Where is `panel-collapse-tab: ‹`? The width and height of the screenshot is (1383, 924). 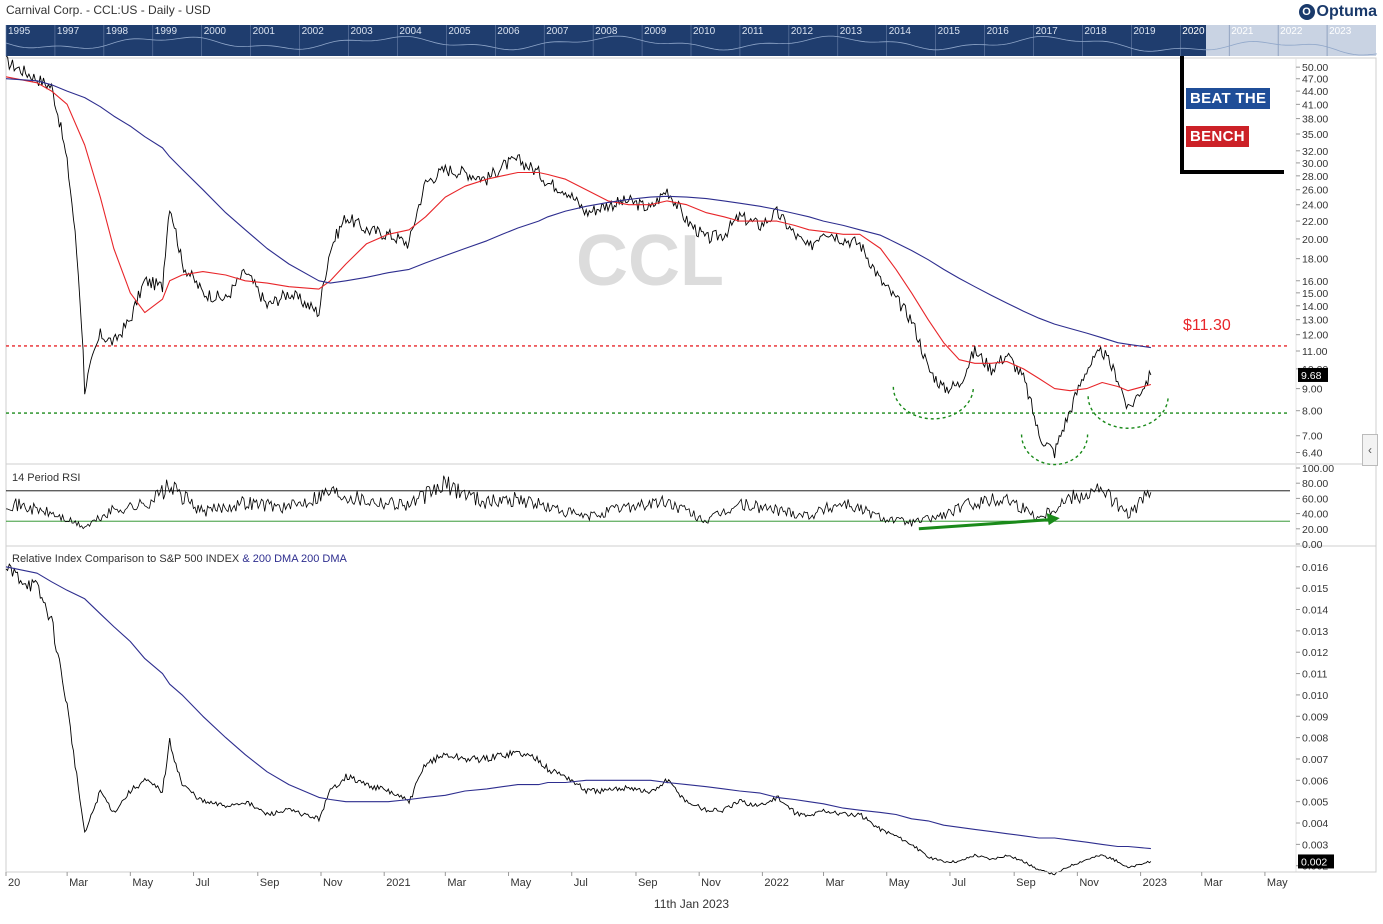
panel-collapse-tab: ‹ is located at coordinates (1370, 450).